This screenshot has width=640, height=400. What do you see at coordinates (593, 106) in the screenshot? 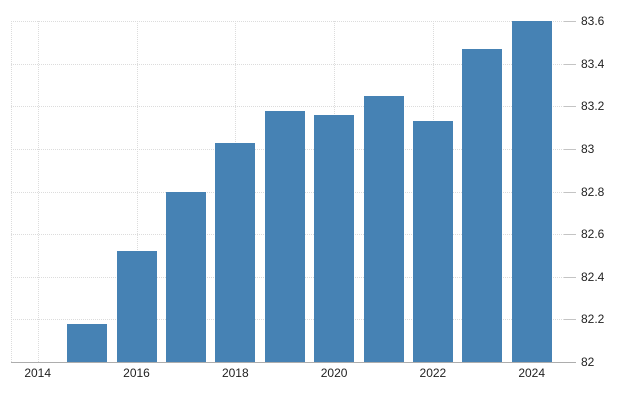
I see `y-tick-label: 83.2` at bounding box center [593, 106].